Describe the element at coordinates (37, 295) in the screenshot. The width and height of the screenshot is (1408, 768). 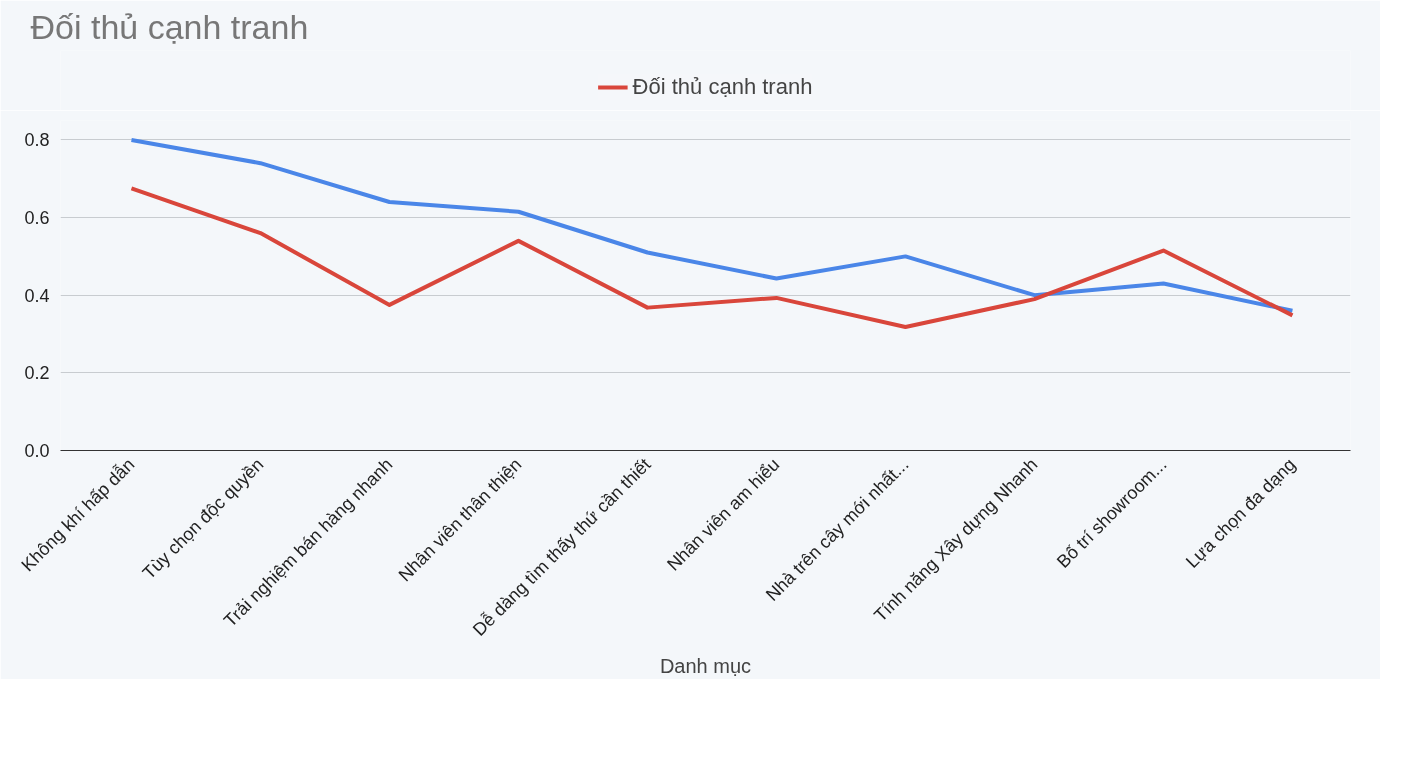
I see `y-tick-label: 0.4` at that location.